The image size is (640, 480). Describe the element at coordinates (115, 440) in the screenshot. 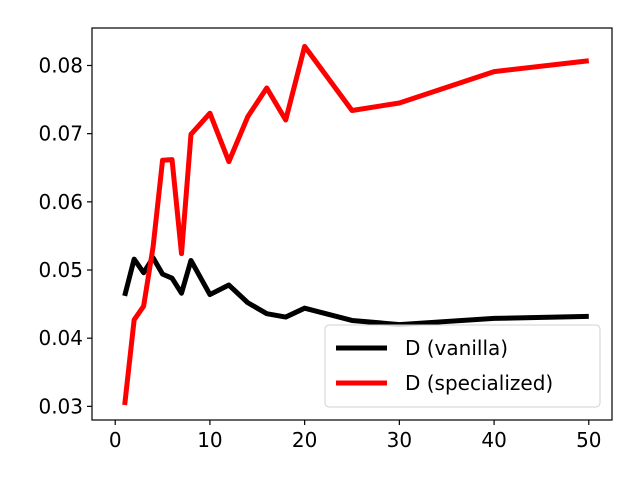

I see `x-tick-label: 0` at that location.